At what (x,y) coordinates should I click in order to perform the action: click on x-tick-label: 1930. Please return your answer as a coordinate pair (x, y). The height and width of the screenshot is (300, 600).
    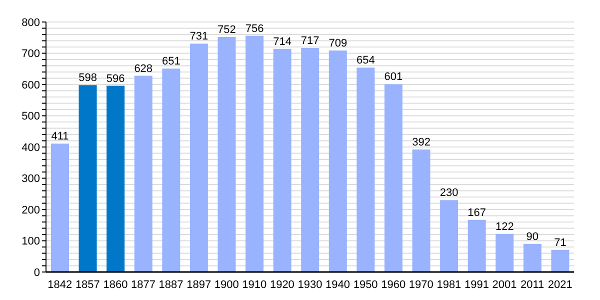
    Looking at the image, I should click on (310, 284).